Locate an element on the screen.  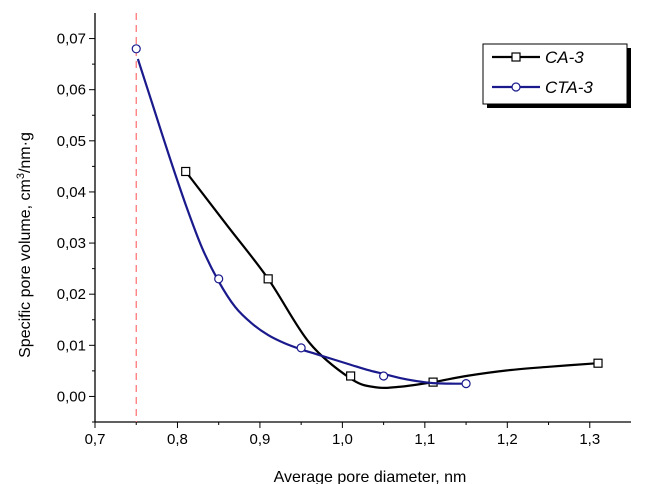
y-tick-label: 0,01 is located at coordinates (71, 345).